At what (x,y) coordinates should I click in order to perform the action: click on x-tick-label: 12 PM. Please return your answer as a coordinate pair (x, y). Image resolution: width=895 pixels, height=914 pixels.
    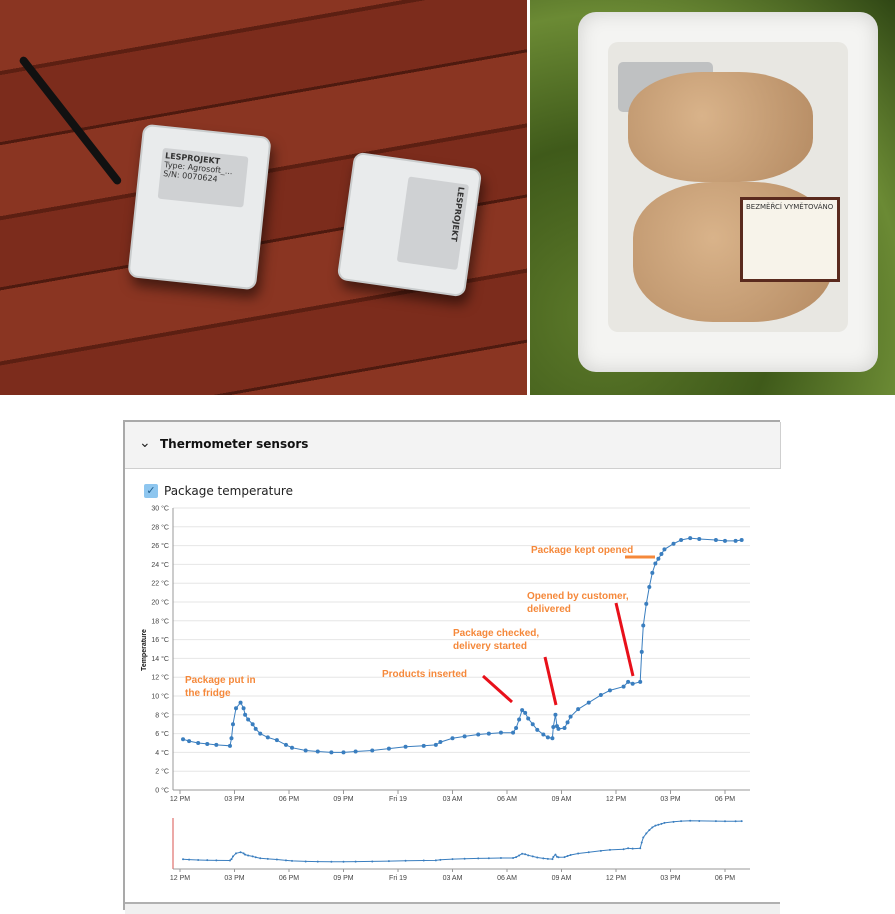
    Looking at the image, I should click on (616, 799).